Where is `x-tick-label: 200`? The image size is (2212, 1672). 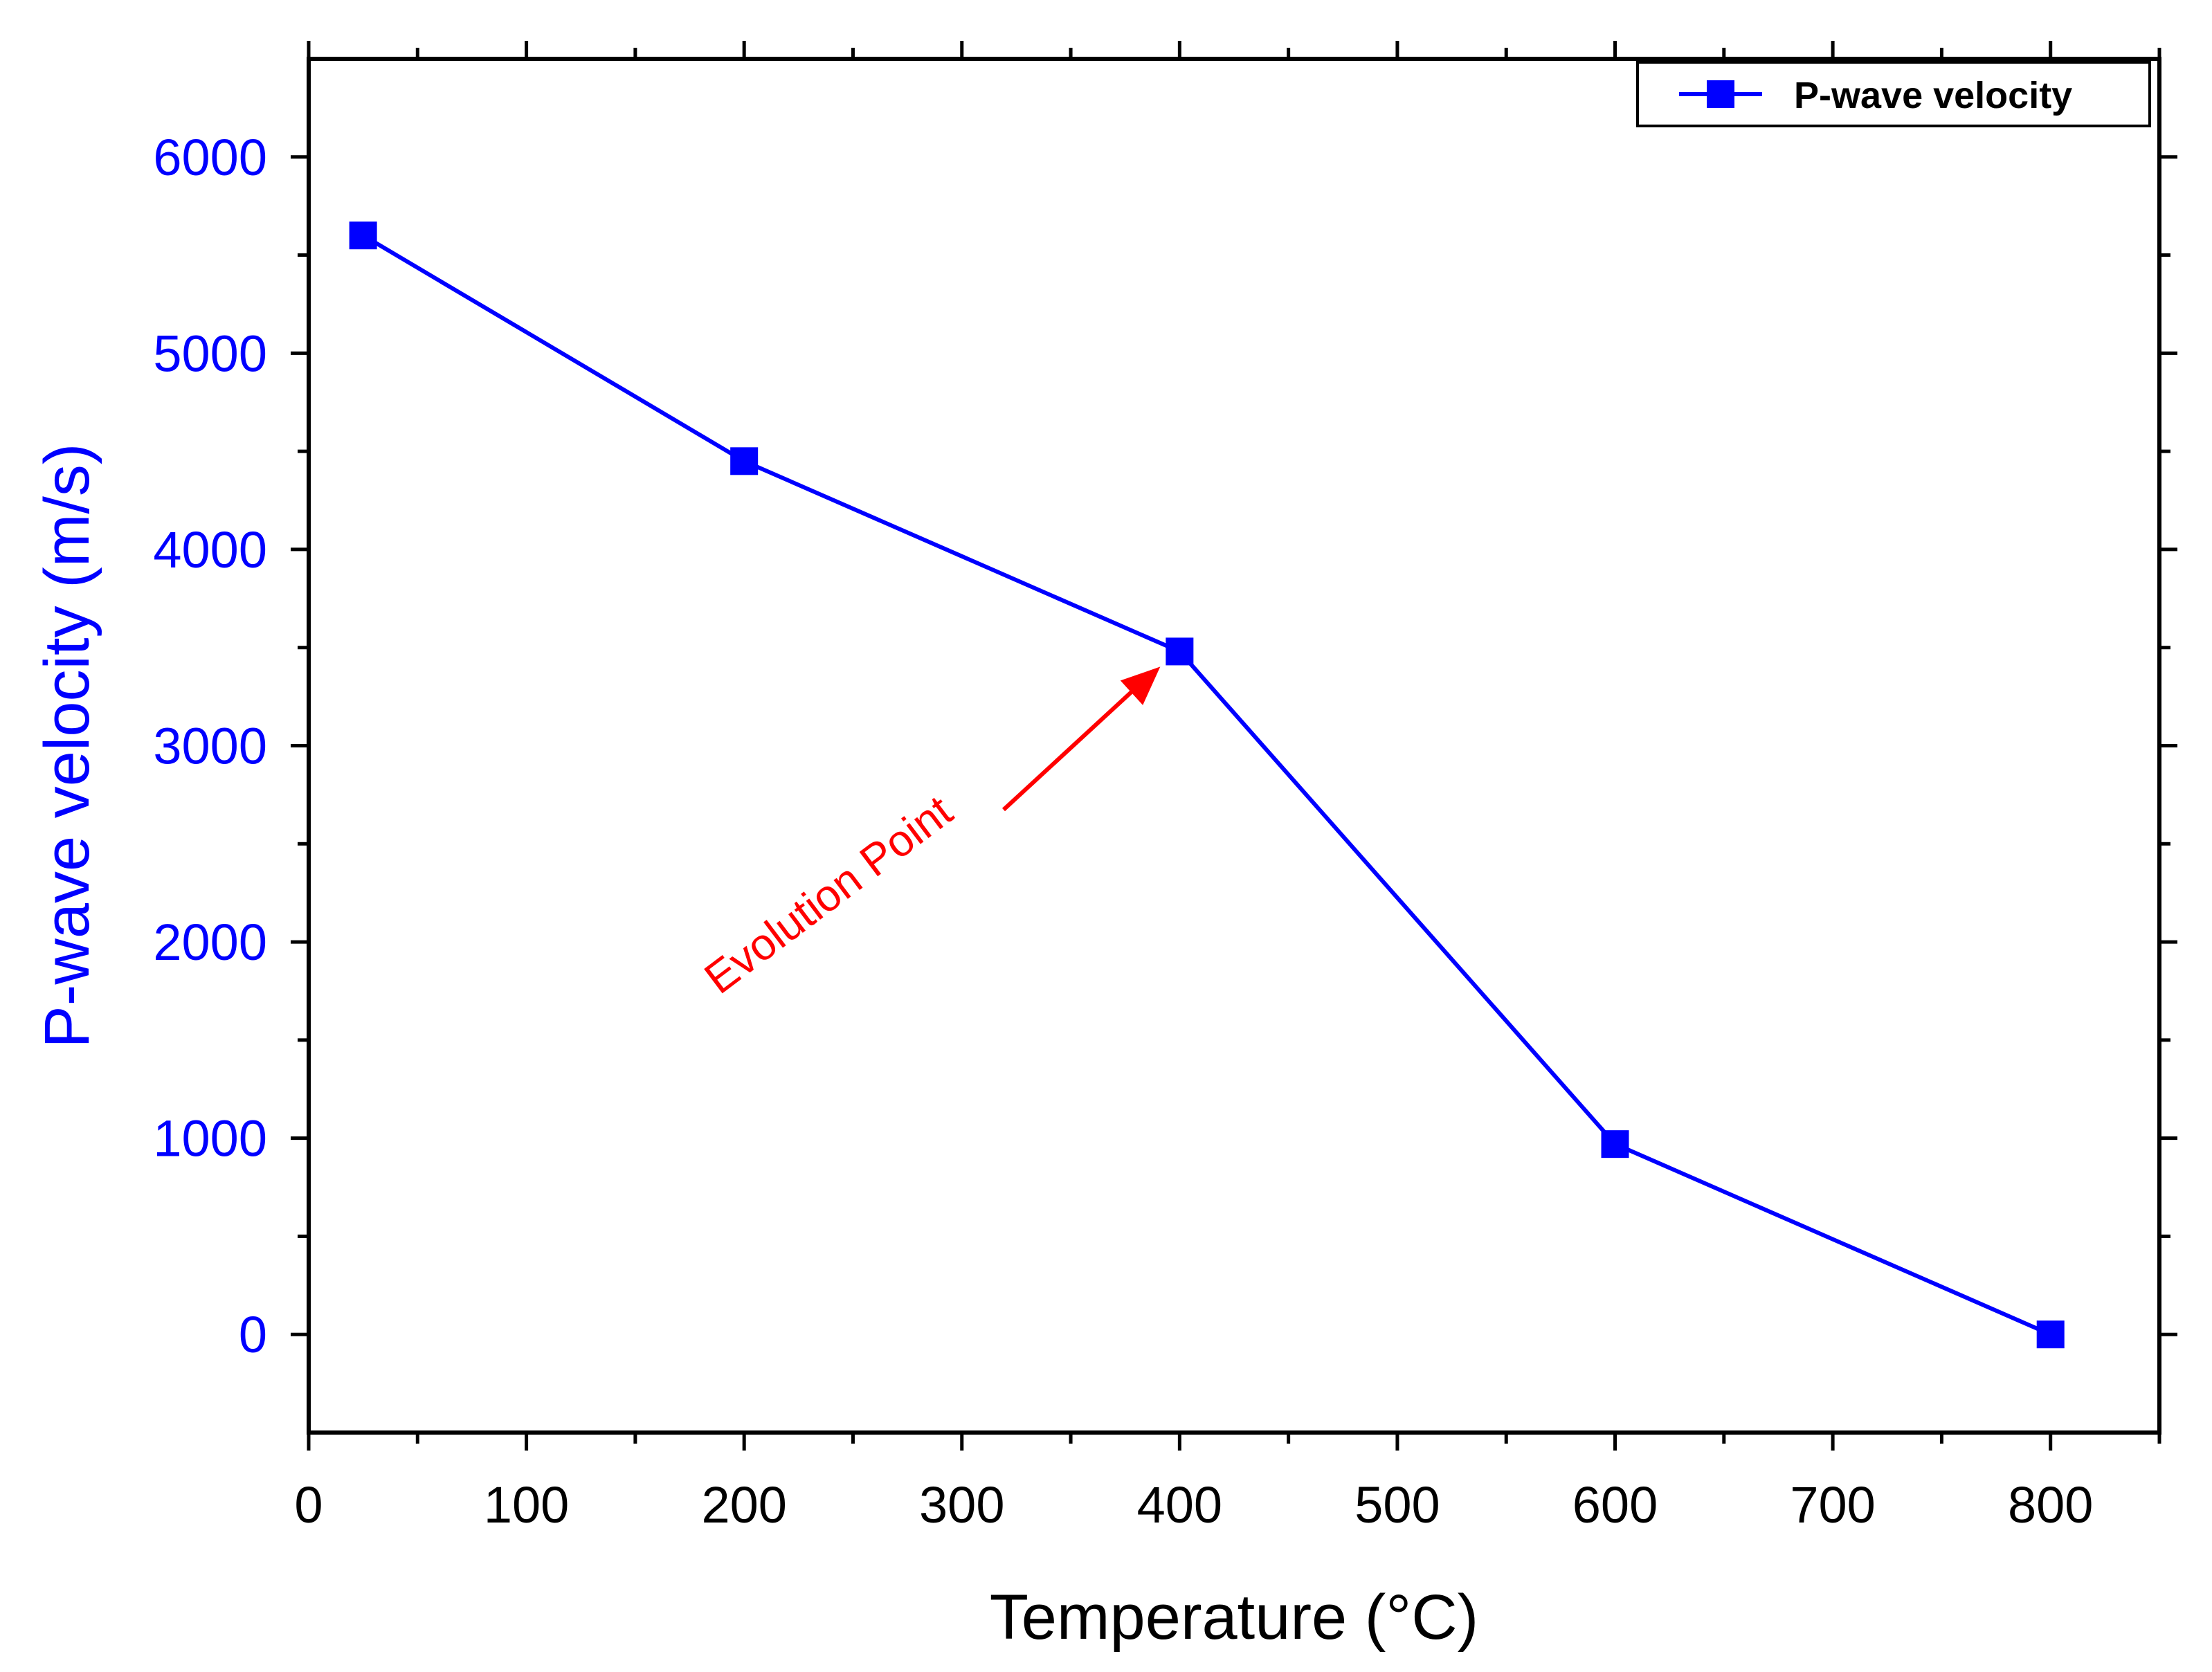
x-tick-label: 200 is located at coordinates (743, 1505).